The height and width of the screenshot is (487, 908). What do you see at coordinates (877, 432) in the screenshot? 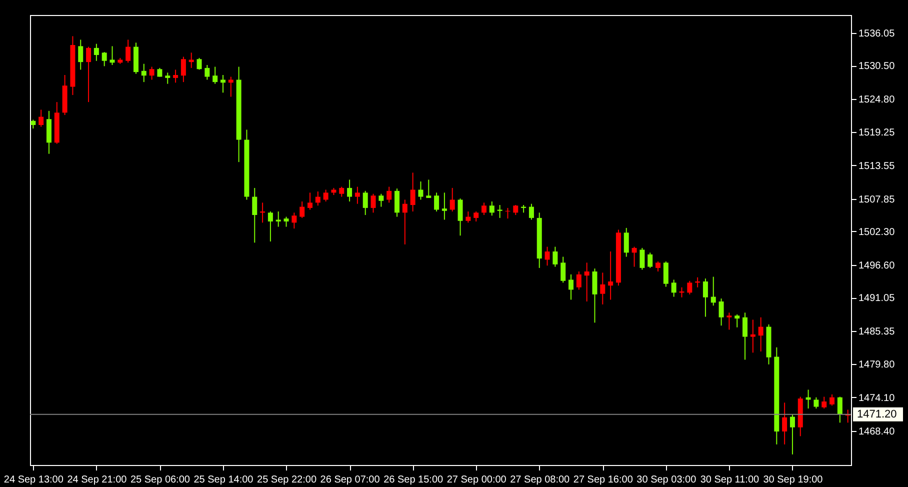
I see `y-tick-label: 1468.40` at bounding box center [877, 432].